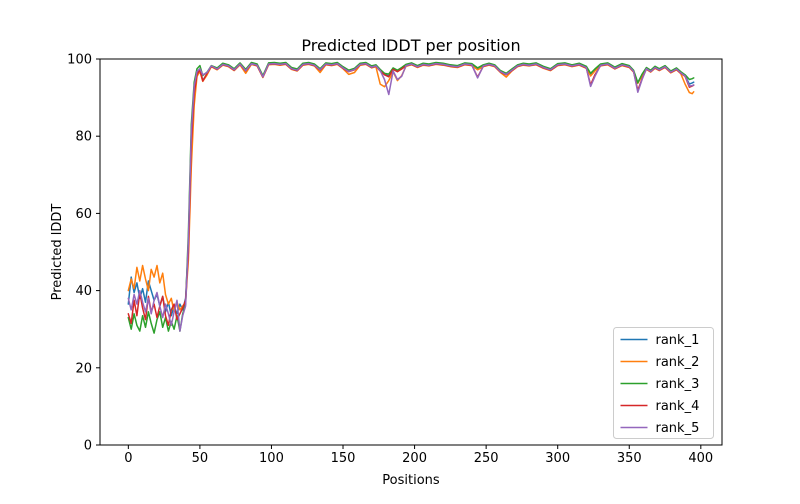 This screenshot has height=504, width=800. What do you see at coordinates (83, 368) in the screenshot?
I see `y-tick-label: 20` at bounding box center [83, 368].